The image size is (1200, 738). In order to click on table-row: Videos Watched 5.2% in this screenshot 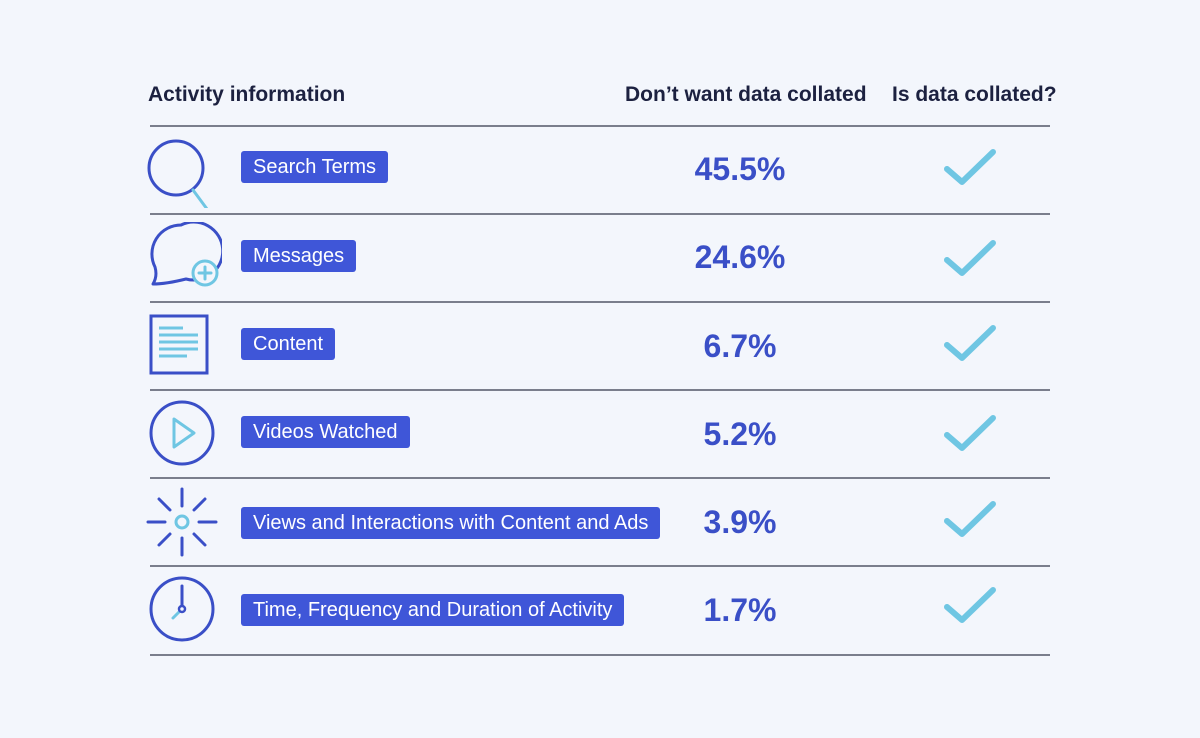, I will do `click(599, 434)`.